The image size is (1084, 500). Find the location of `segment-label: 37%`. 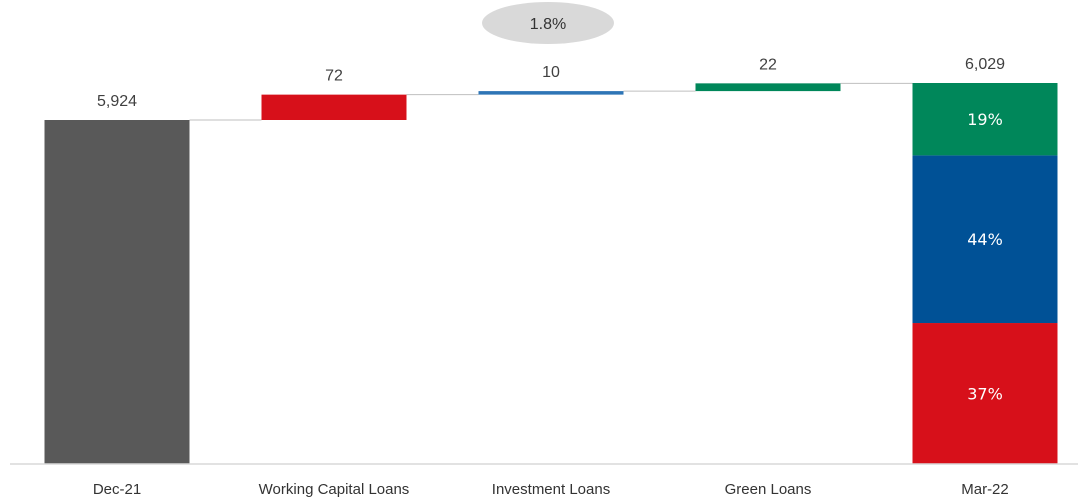

segment-label: 37% is located at coordinates (985, 394).